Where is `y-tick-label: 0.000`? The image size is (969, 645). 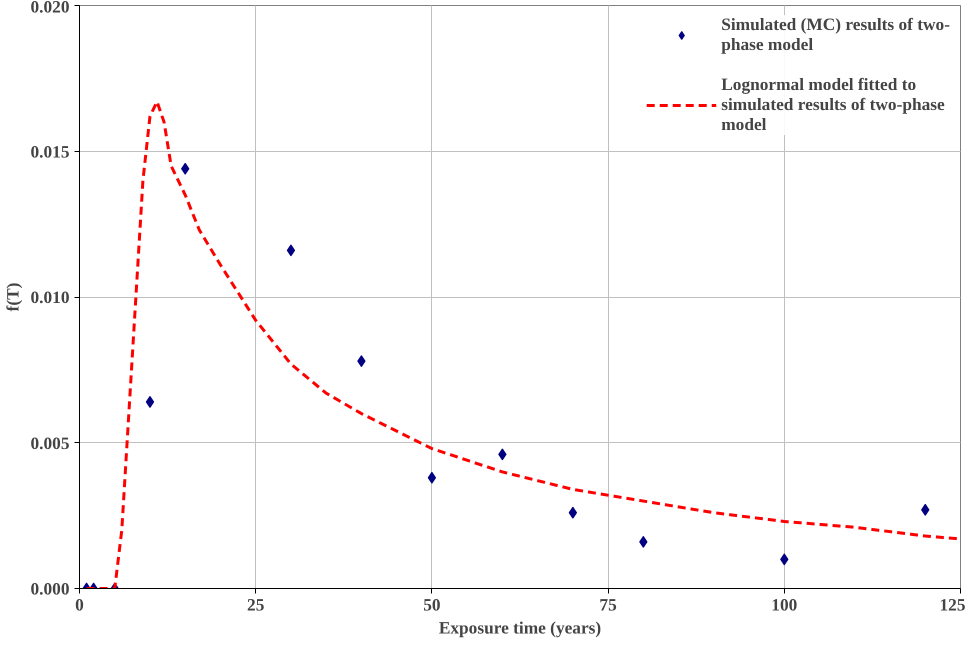 y-tick-label: 0.000 is located at coordinates (50, 589).